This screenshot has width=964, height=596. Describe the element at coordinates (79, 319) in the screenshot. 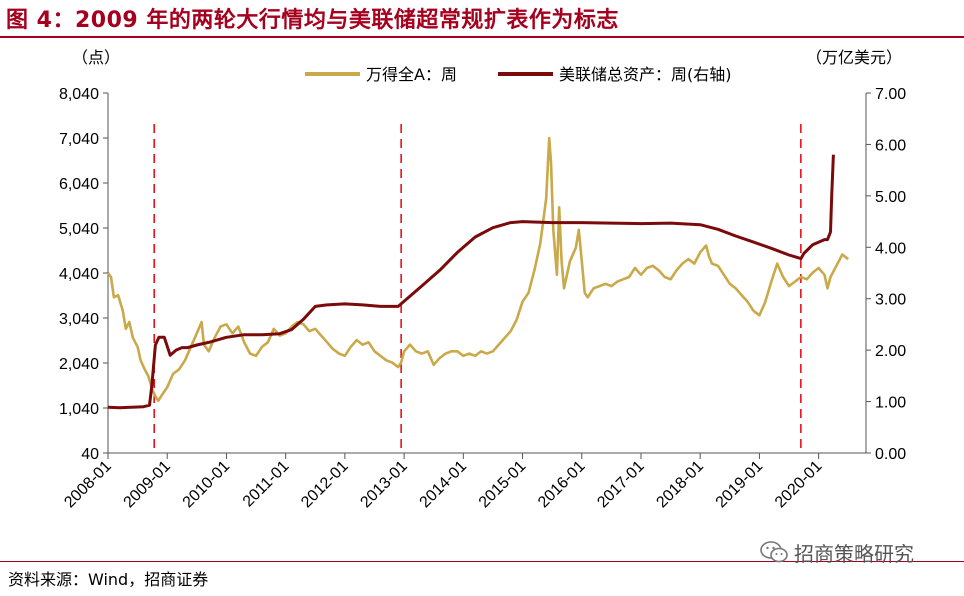

I see `left-tick-label: 3,040` at that location.